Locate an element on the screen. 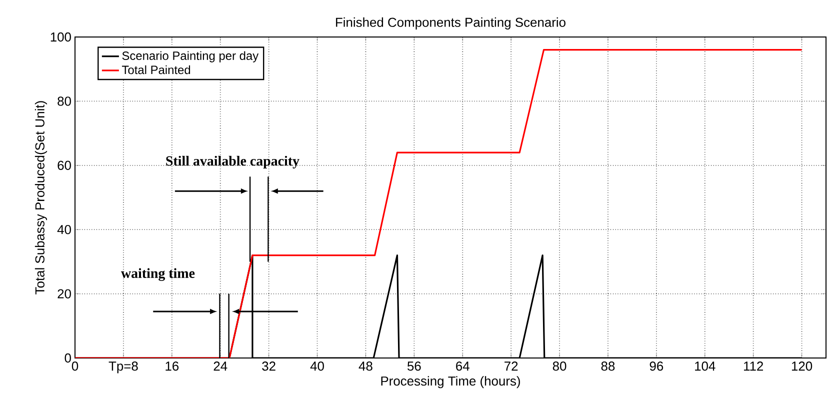  annotation: Still available capacity is located at coordinates (233, 162).